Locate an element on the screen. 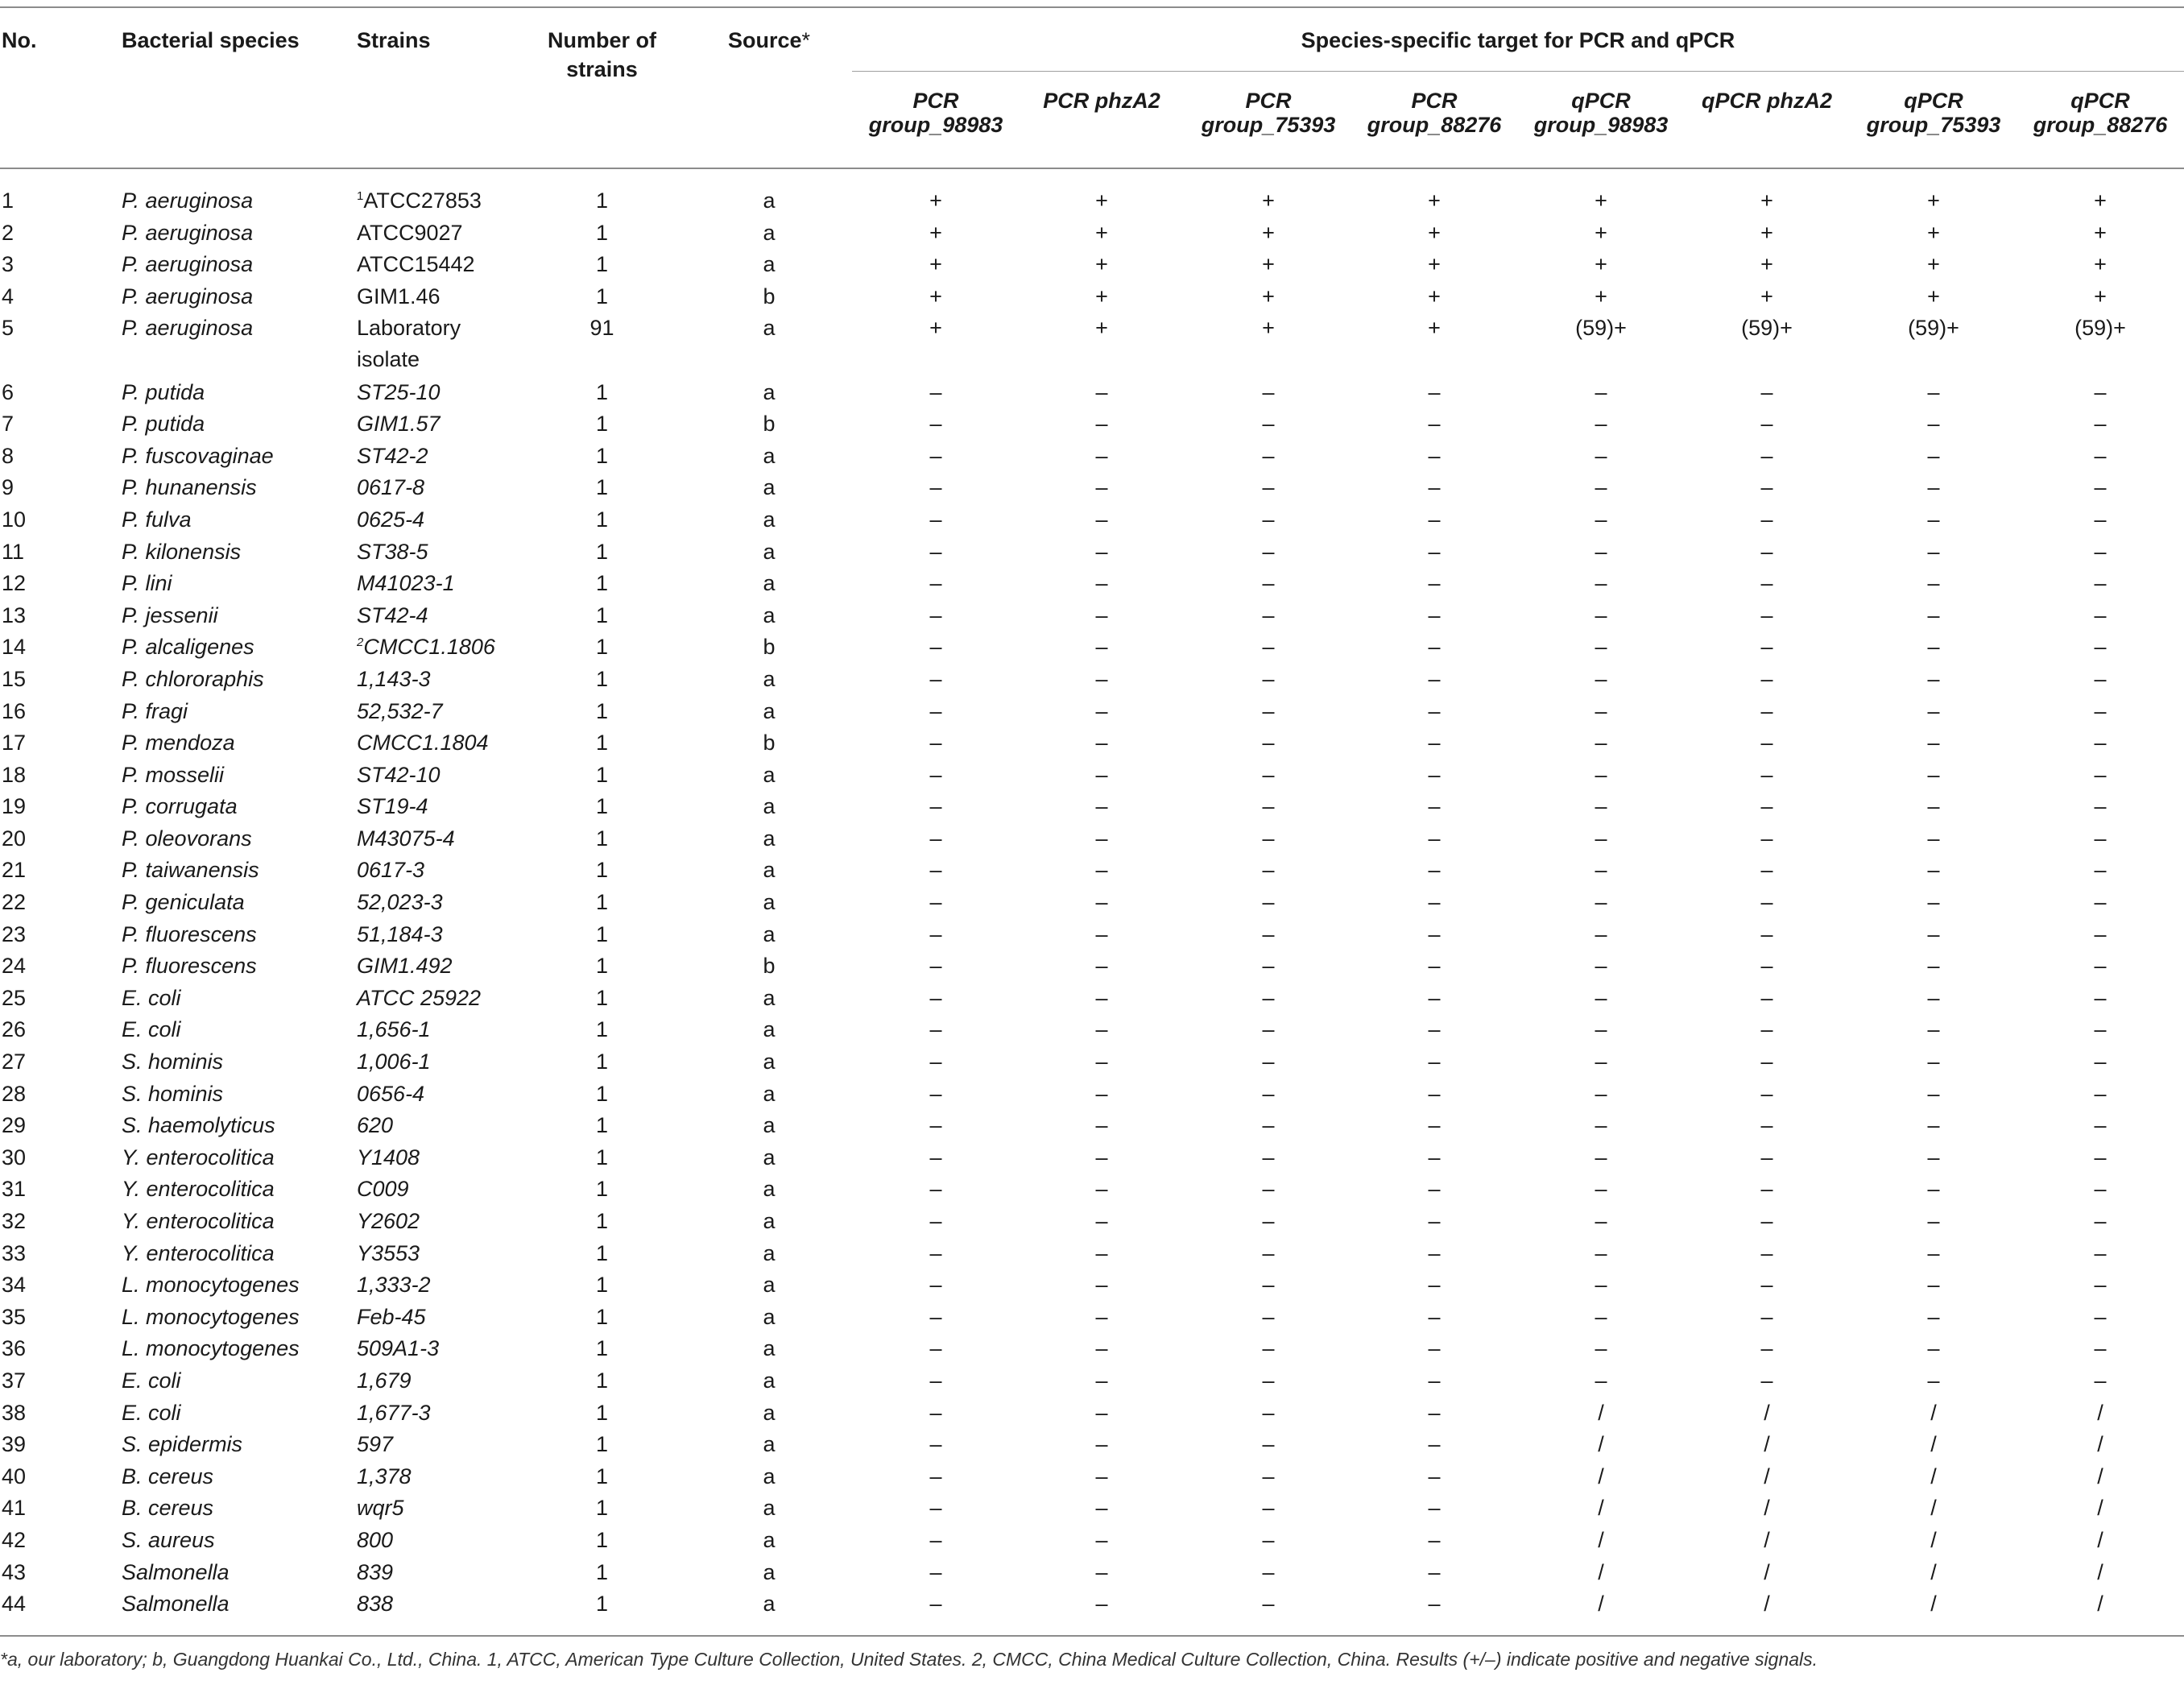 The width and height of the screenshot is (2184, 1685). bacterial-species: P. hunanensis is located at coordinates (190, 487).